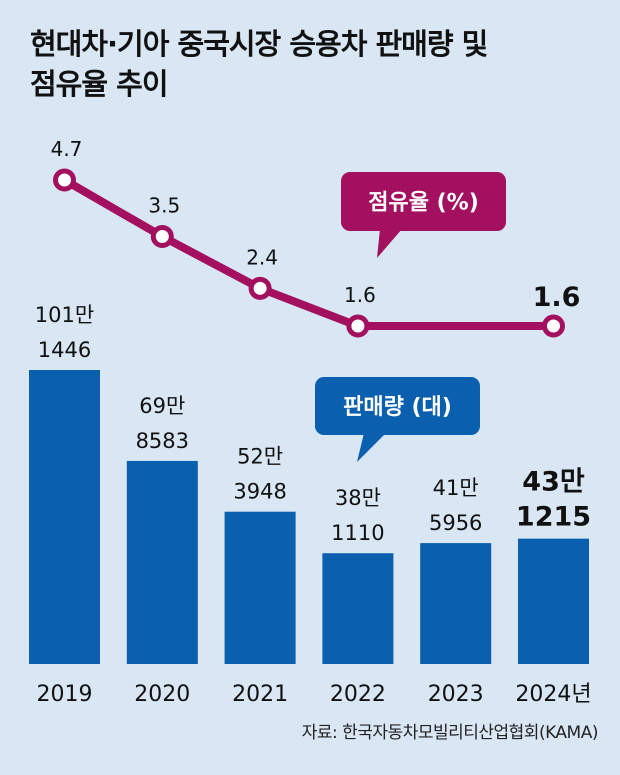 This screenshot has width=620, height=775. I want to click on x-tick-label: 2019, so click(65, 694).